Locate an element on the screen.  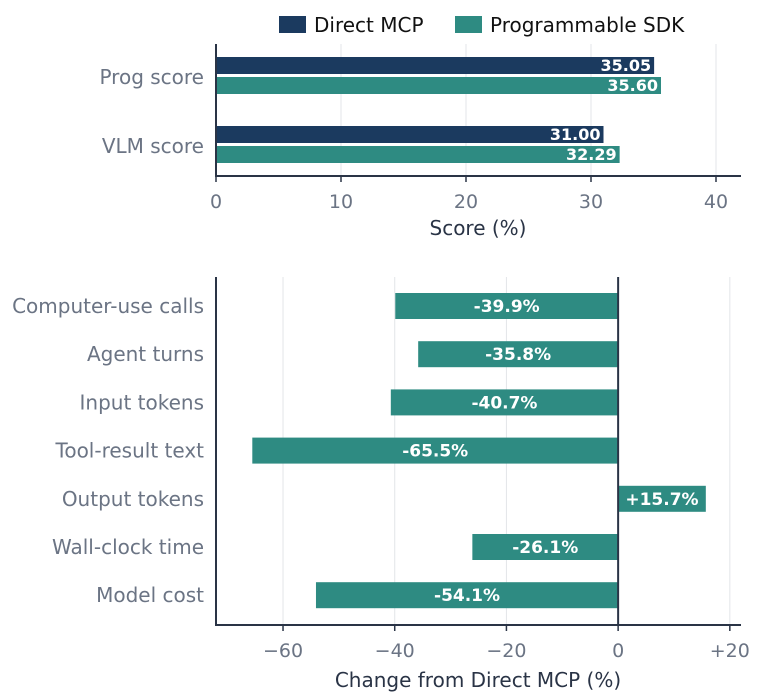
bar-input-tokens is located at coordinates (504, 402).